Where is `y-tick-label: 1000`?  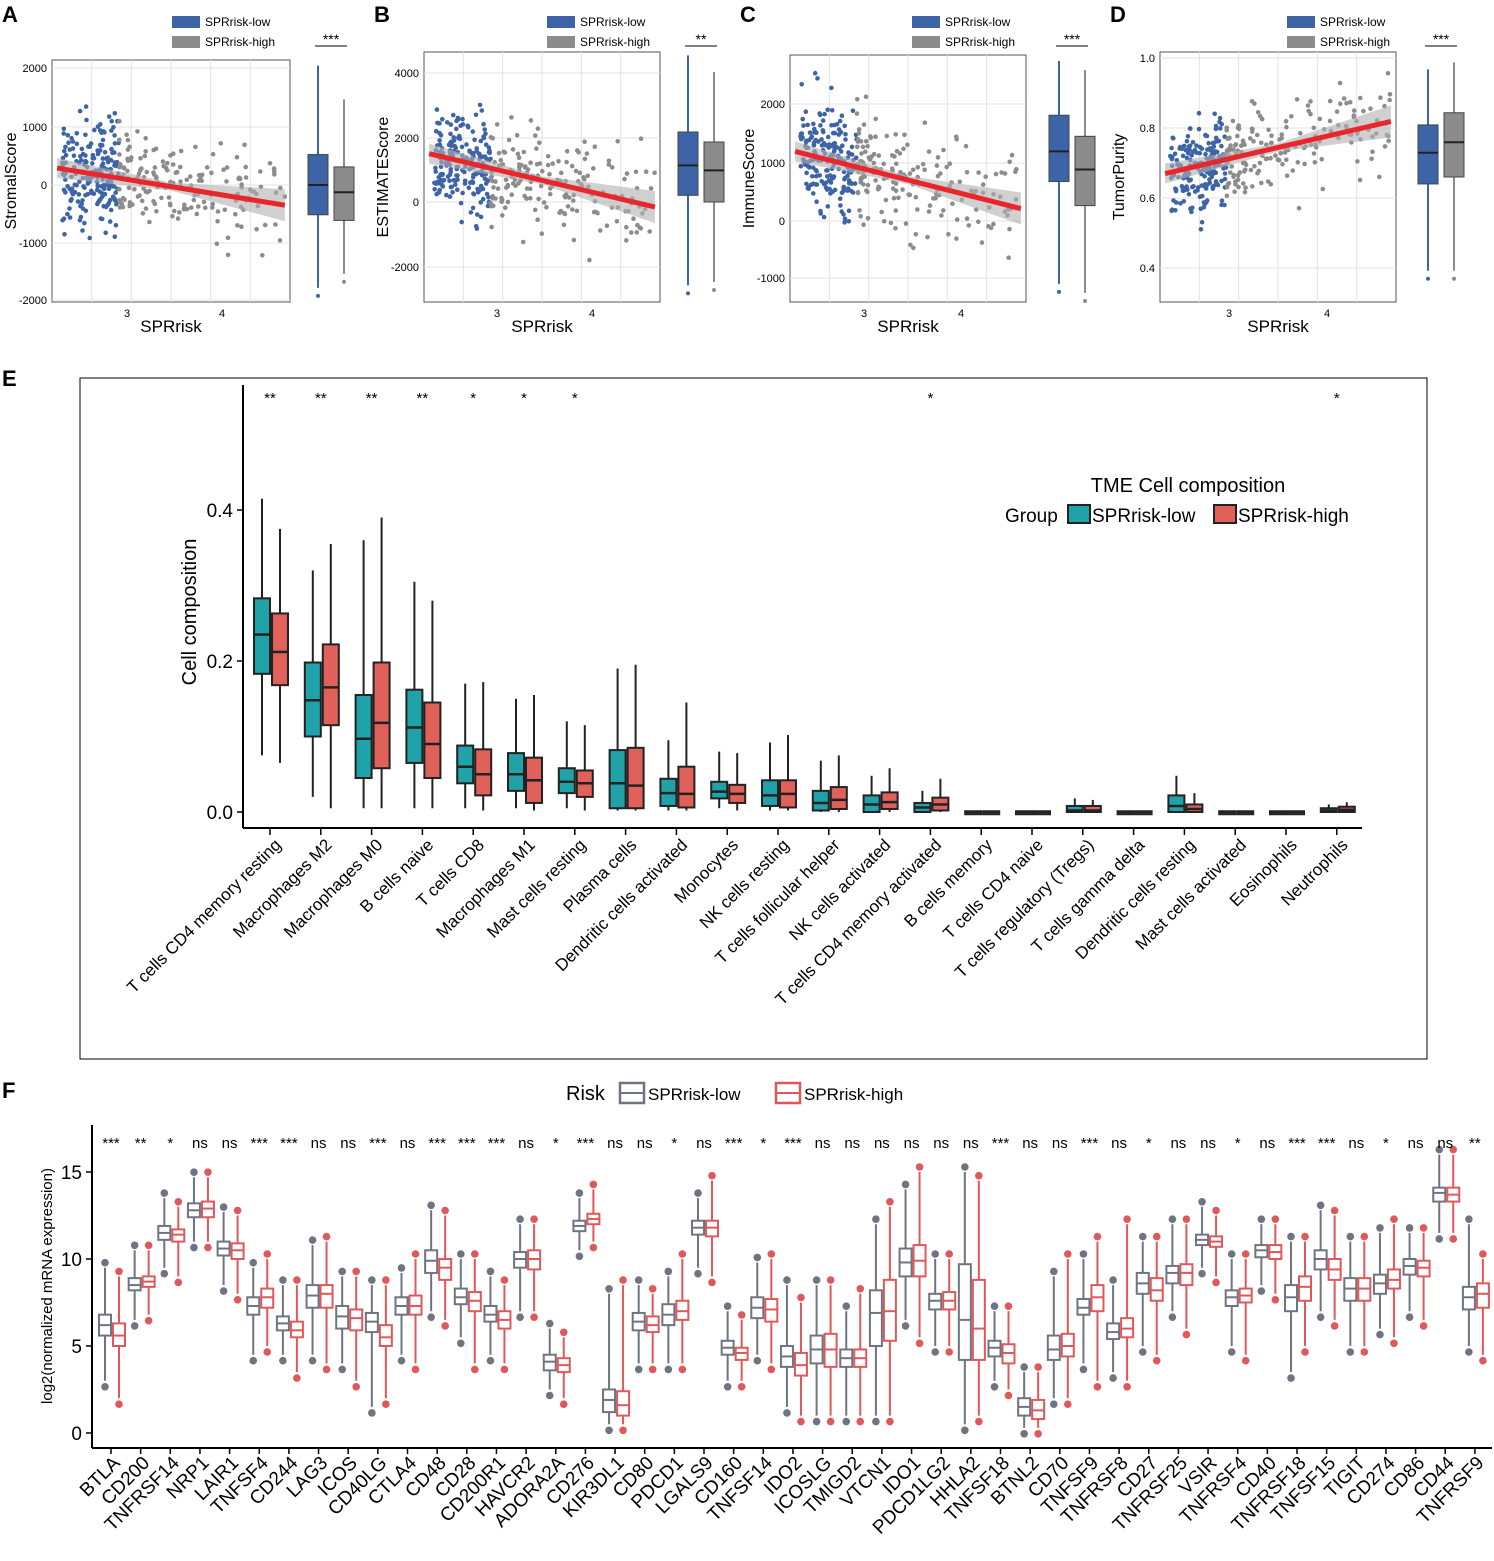
y-tick-label: 1000 is located at coordinates (35, 128).